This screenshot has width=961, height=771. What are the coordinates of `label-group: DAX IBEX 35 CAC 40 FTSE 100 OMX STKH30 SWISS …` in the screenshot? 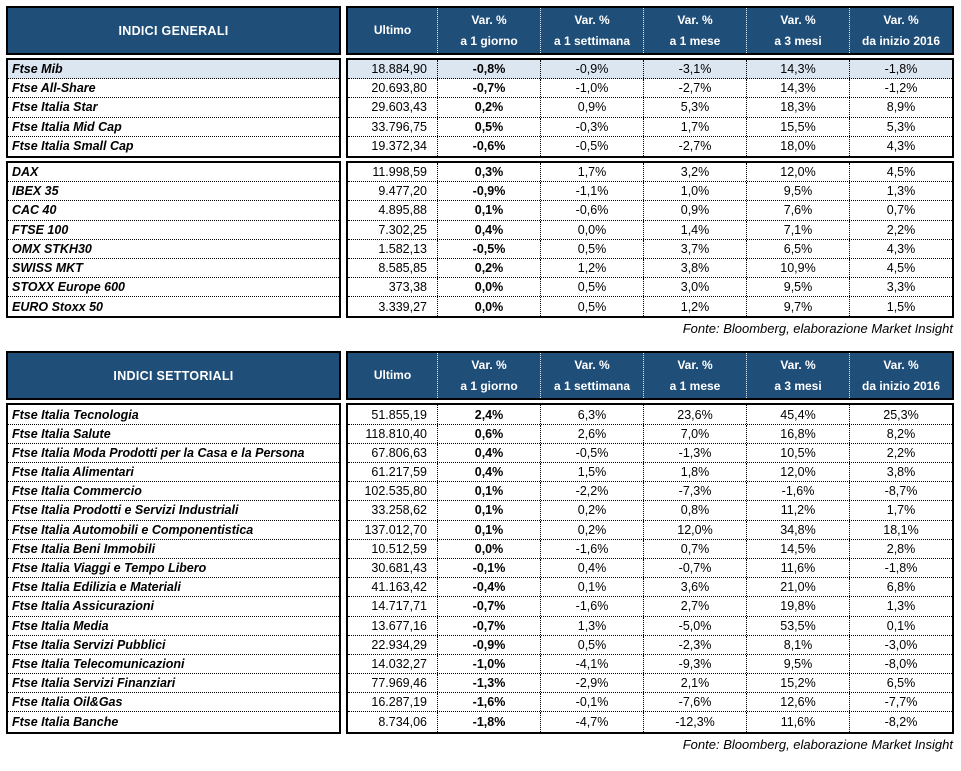 It's located at (173, 239).